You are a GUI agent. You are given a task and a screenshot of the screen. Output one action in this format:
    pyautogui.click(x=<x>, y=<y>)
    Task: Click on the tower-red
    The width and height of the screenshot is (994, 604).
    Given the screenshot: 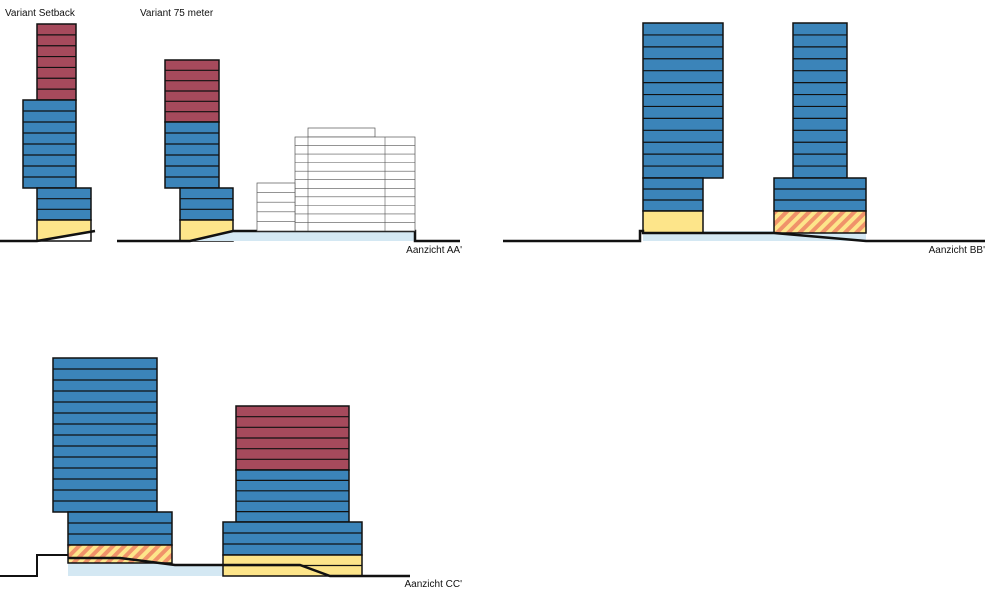 What is the action you would take?
    pyautogui.click(x=56, y=62)
    